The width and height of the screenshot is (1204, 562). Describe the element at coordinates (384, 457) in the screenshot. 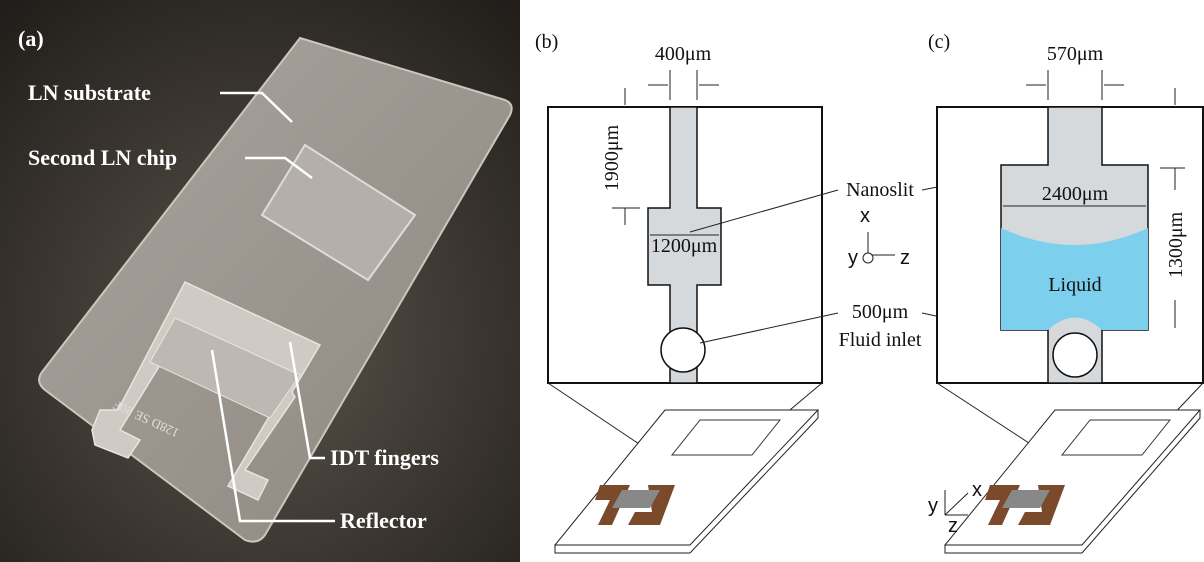

I see `annotation: IDT fingers` at that location.